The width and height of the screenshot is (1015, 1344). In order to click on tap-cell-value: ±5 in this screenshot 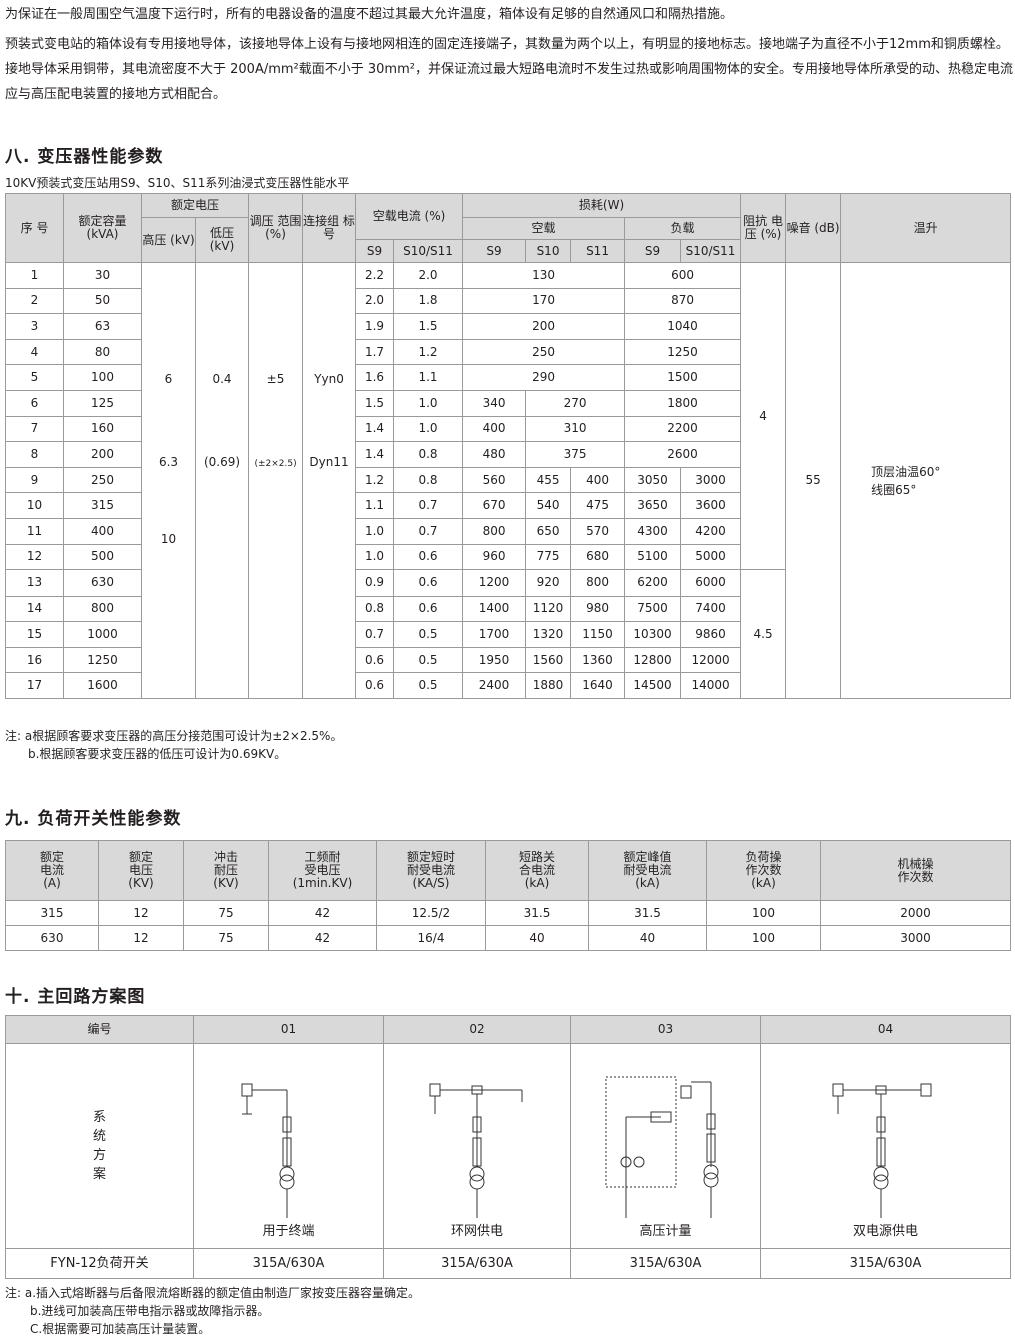, I will do `click(275, 379)`.